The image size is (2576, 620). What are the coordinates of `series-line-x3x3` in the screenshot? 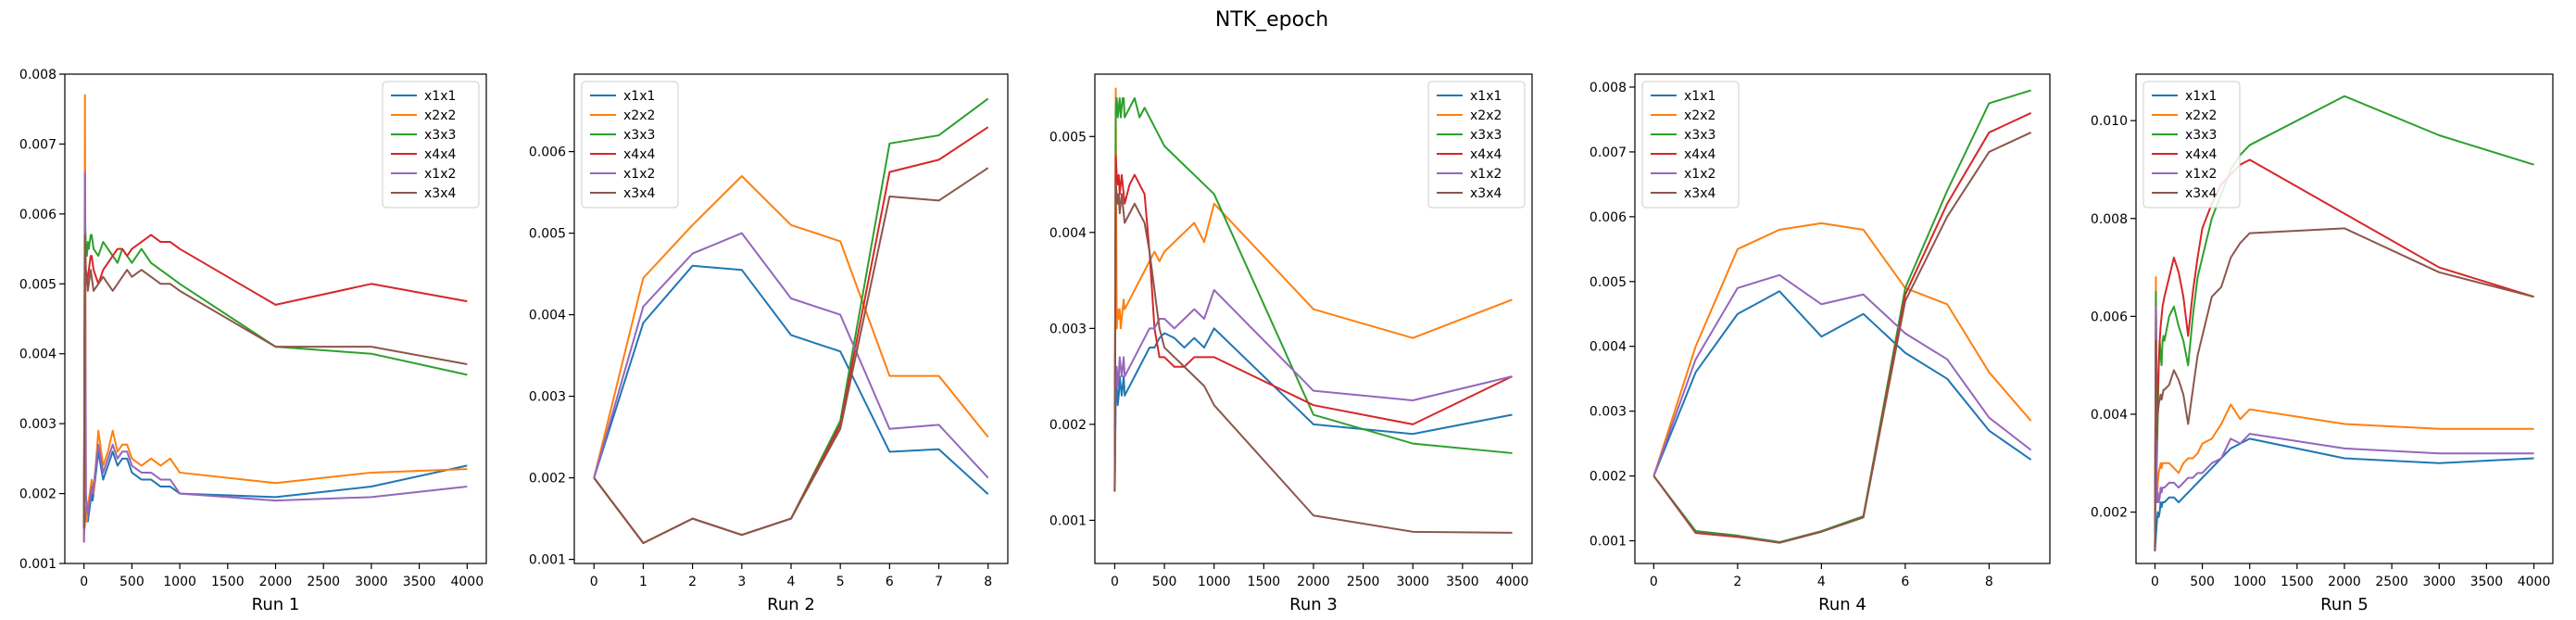 It's located at (1313, 294).